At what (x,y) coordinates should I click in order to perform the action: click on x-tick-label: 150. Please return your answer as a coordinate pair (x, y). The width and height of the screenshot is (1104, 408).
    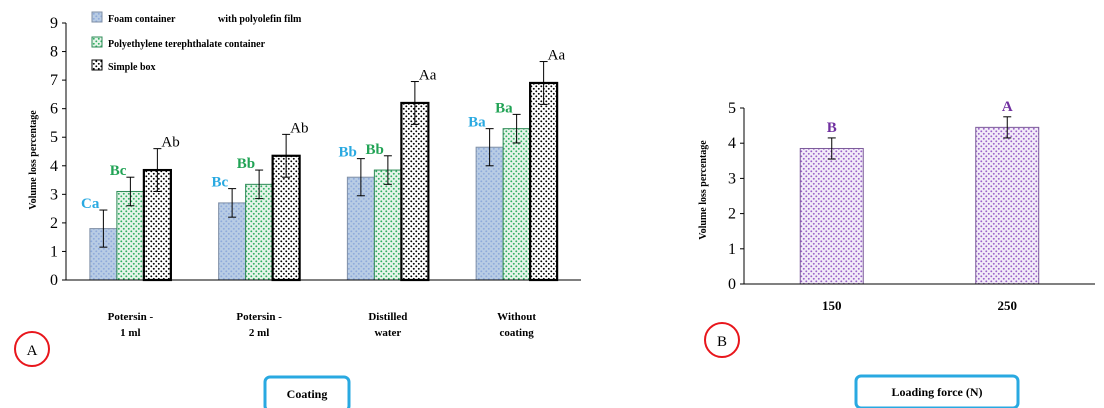
    Looking at the image, I should click on (832, 305).